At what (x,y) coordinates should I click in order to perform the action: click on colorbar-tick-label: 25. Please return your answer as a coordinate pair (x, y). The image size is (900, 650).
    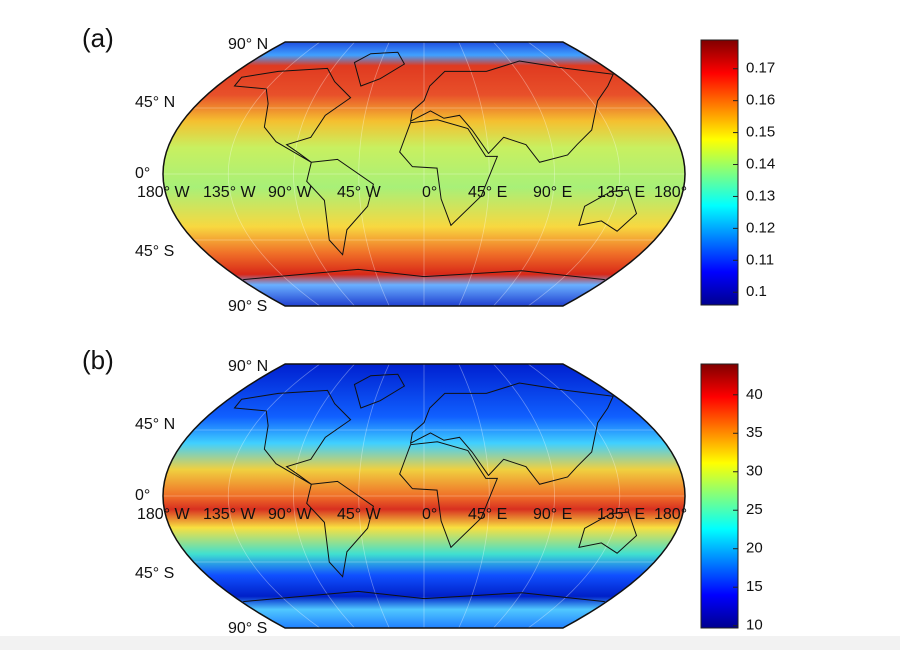
    Looking at the image, I should click on (754, 509).